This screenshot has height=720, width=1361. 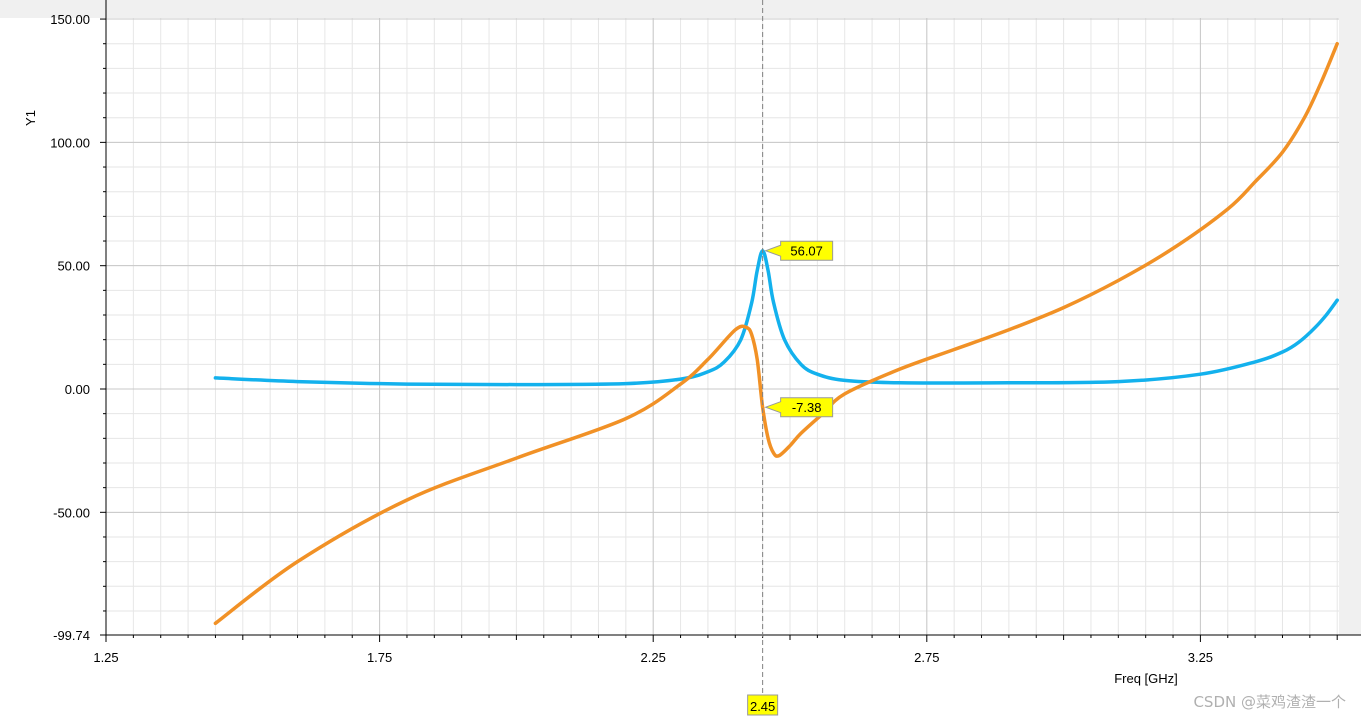 I want to click on y-tick-label: 0.00, so click(x=77, y=389).